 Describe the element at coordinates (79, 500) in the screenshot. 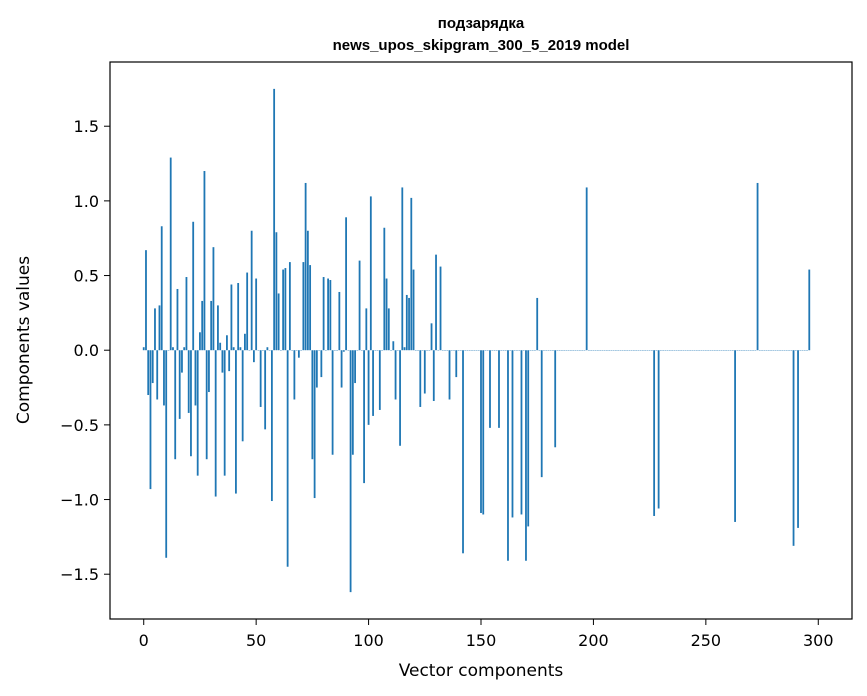

I see `y-tick-label: −1.0` at that location.